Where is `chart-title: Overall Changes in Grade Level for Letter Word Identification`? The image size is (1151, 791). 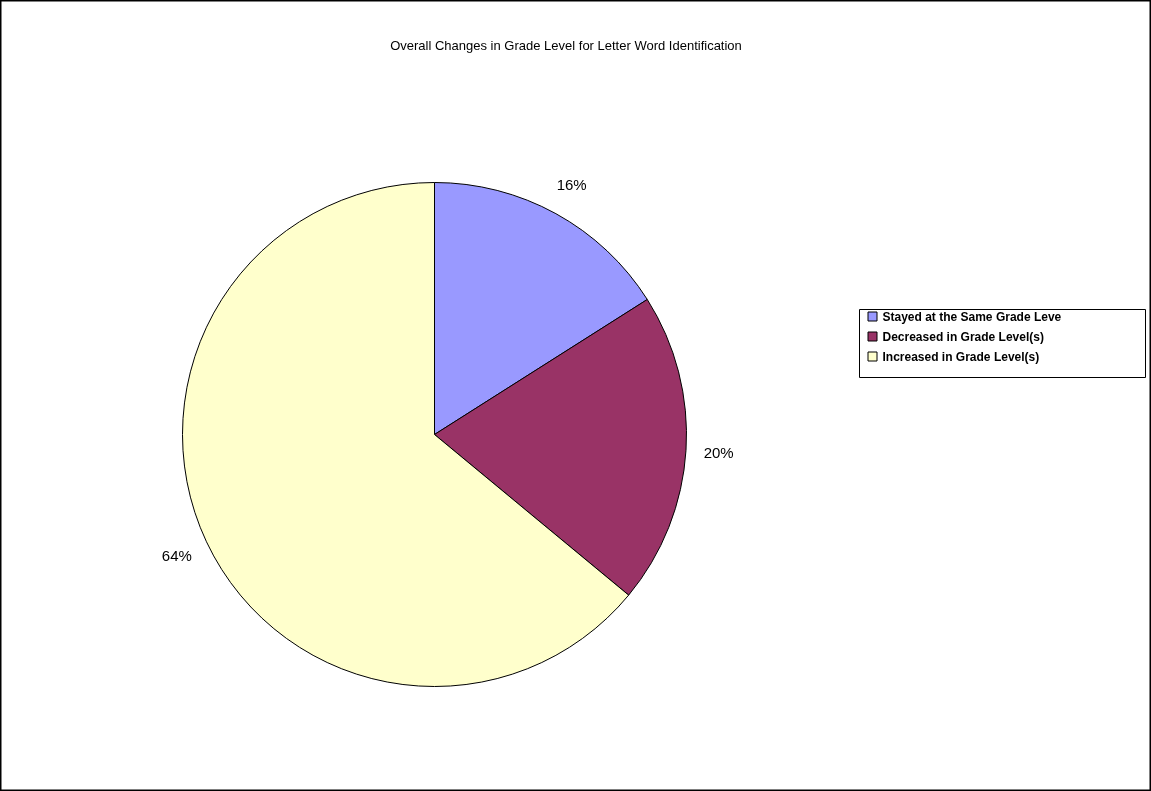 chart-title: Overall Changes in Grade Level for Letter Word Identification is located at coordinates (566, 45).